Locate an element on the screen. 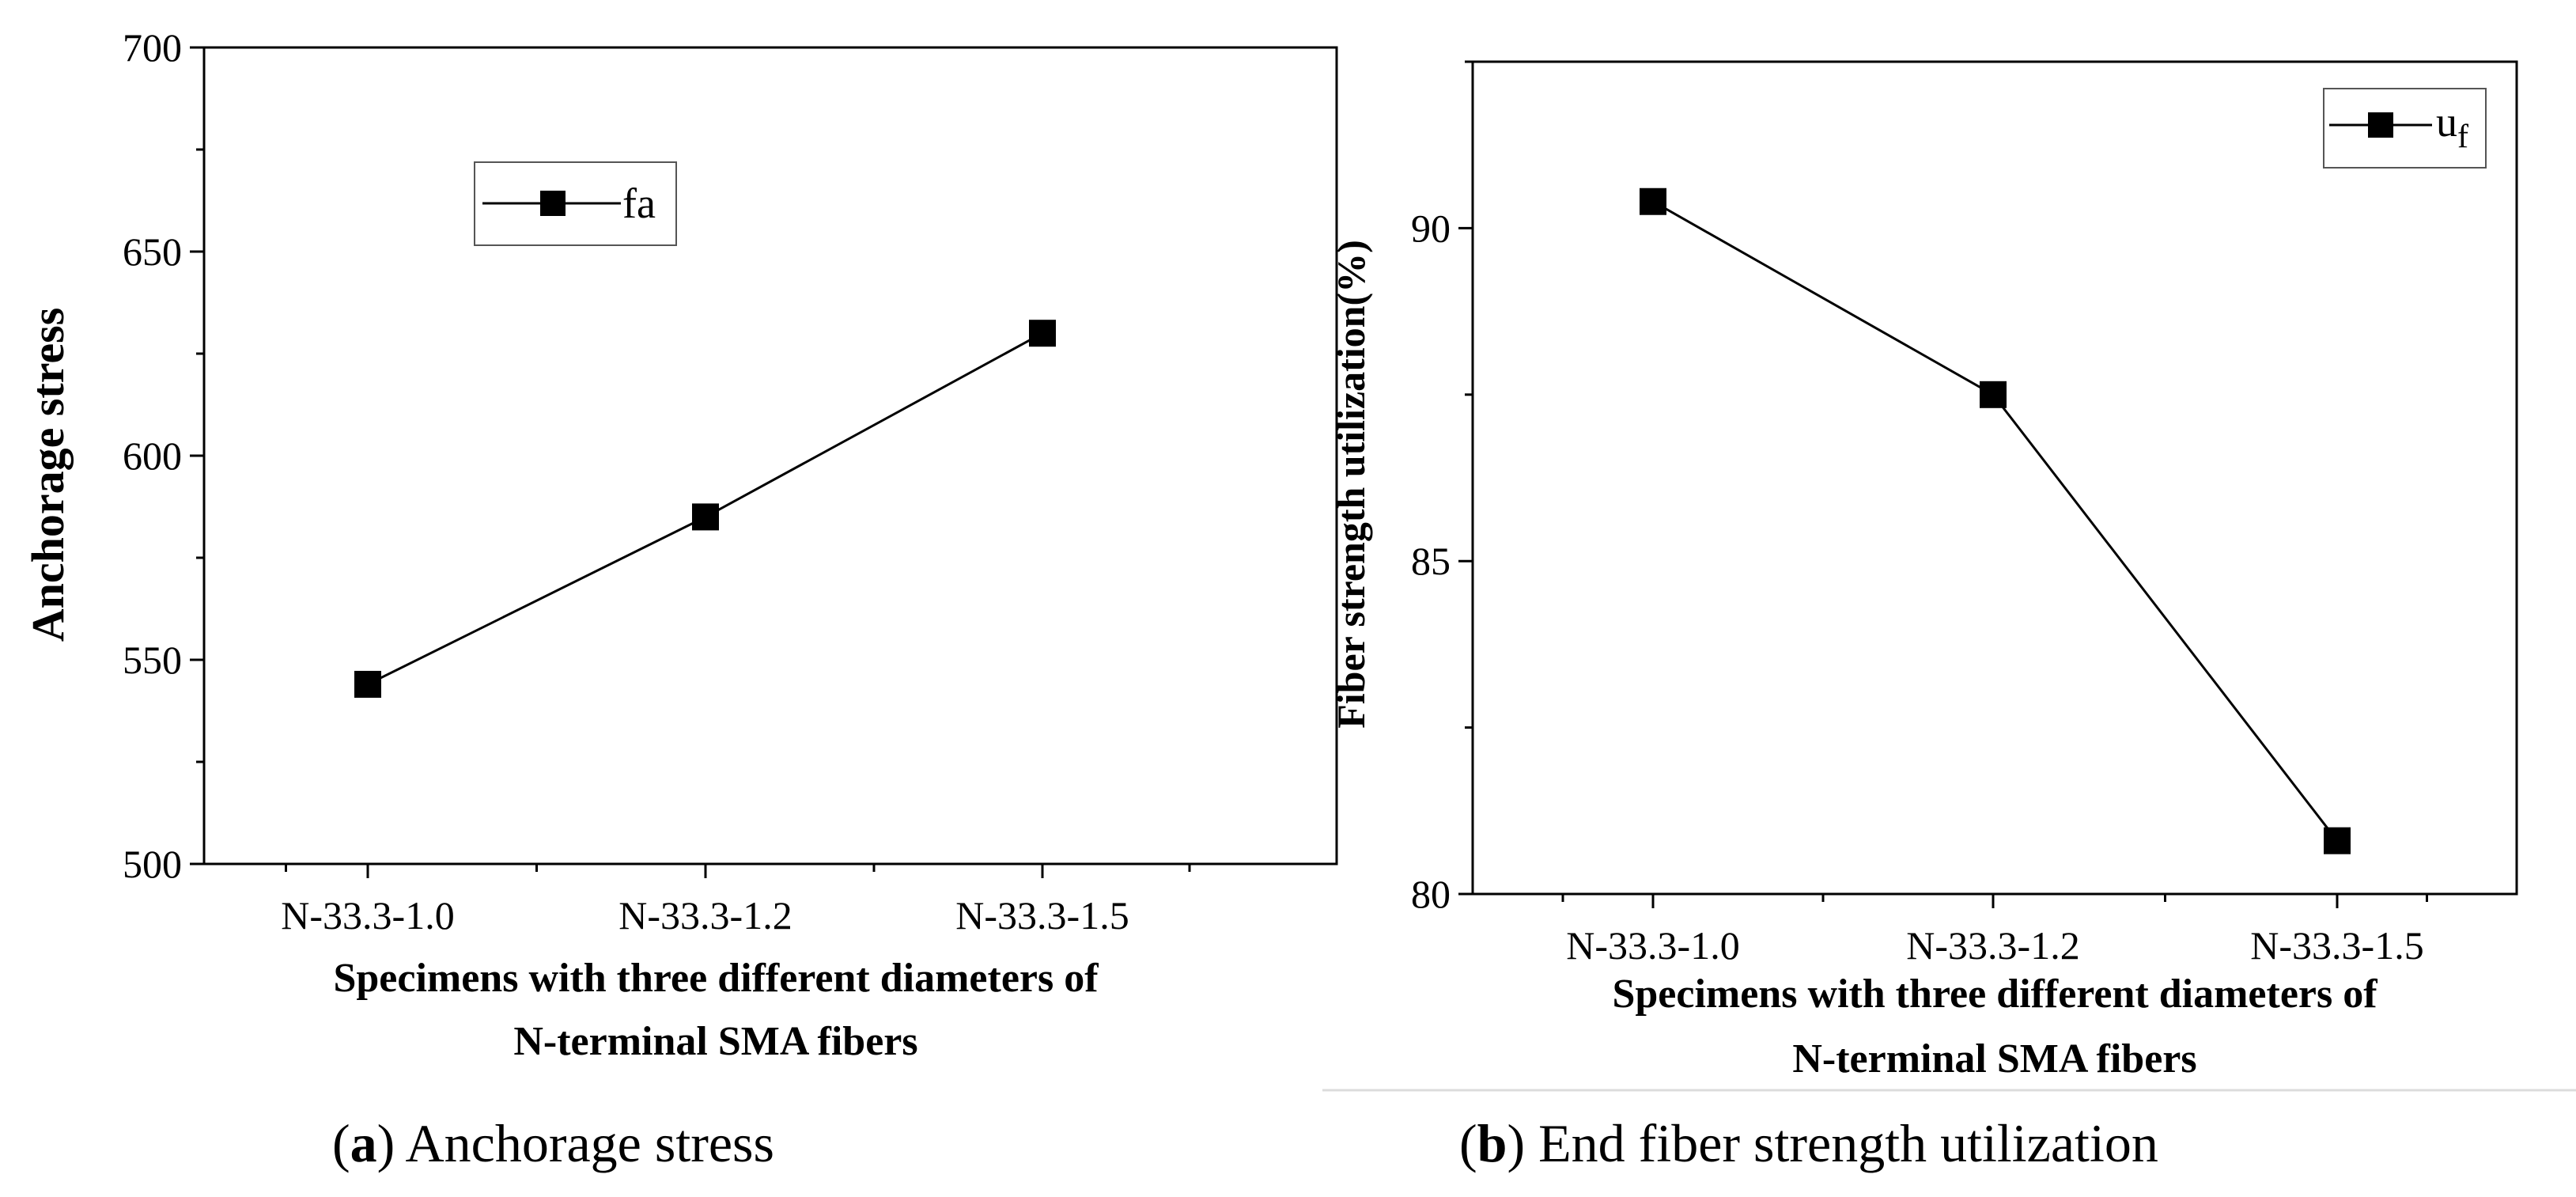 This screenshot has width=2576, height=1197. series-fa is located at coordinates (705, 509).